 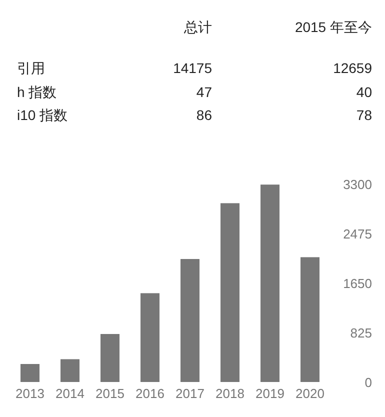 I want to click on category-label: 引用, so click(x=31, y=68).